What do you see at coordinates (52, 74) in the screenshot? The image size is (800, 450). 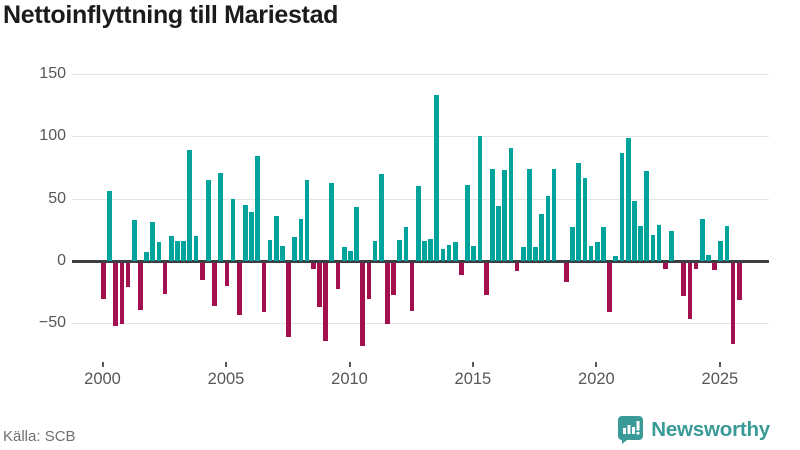 I see `y-axis-label: 150` at bounding box center [52, 74].